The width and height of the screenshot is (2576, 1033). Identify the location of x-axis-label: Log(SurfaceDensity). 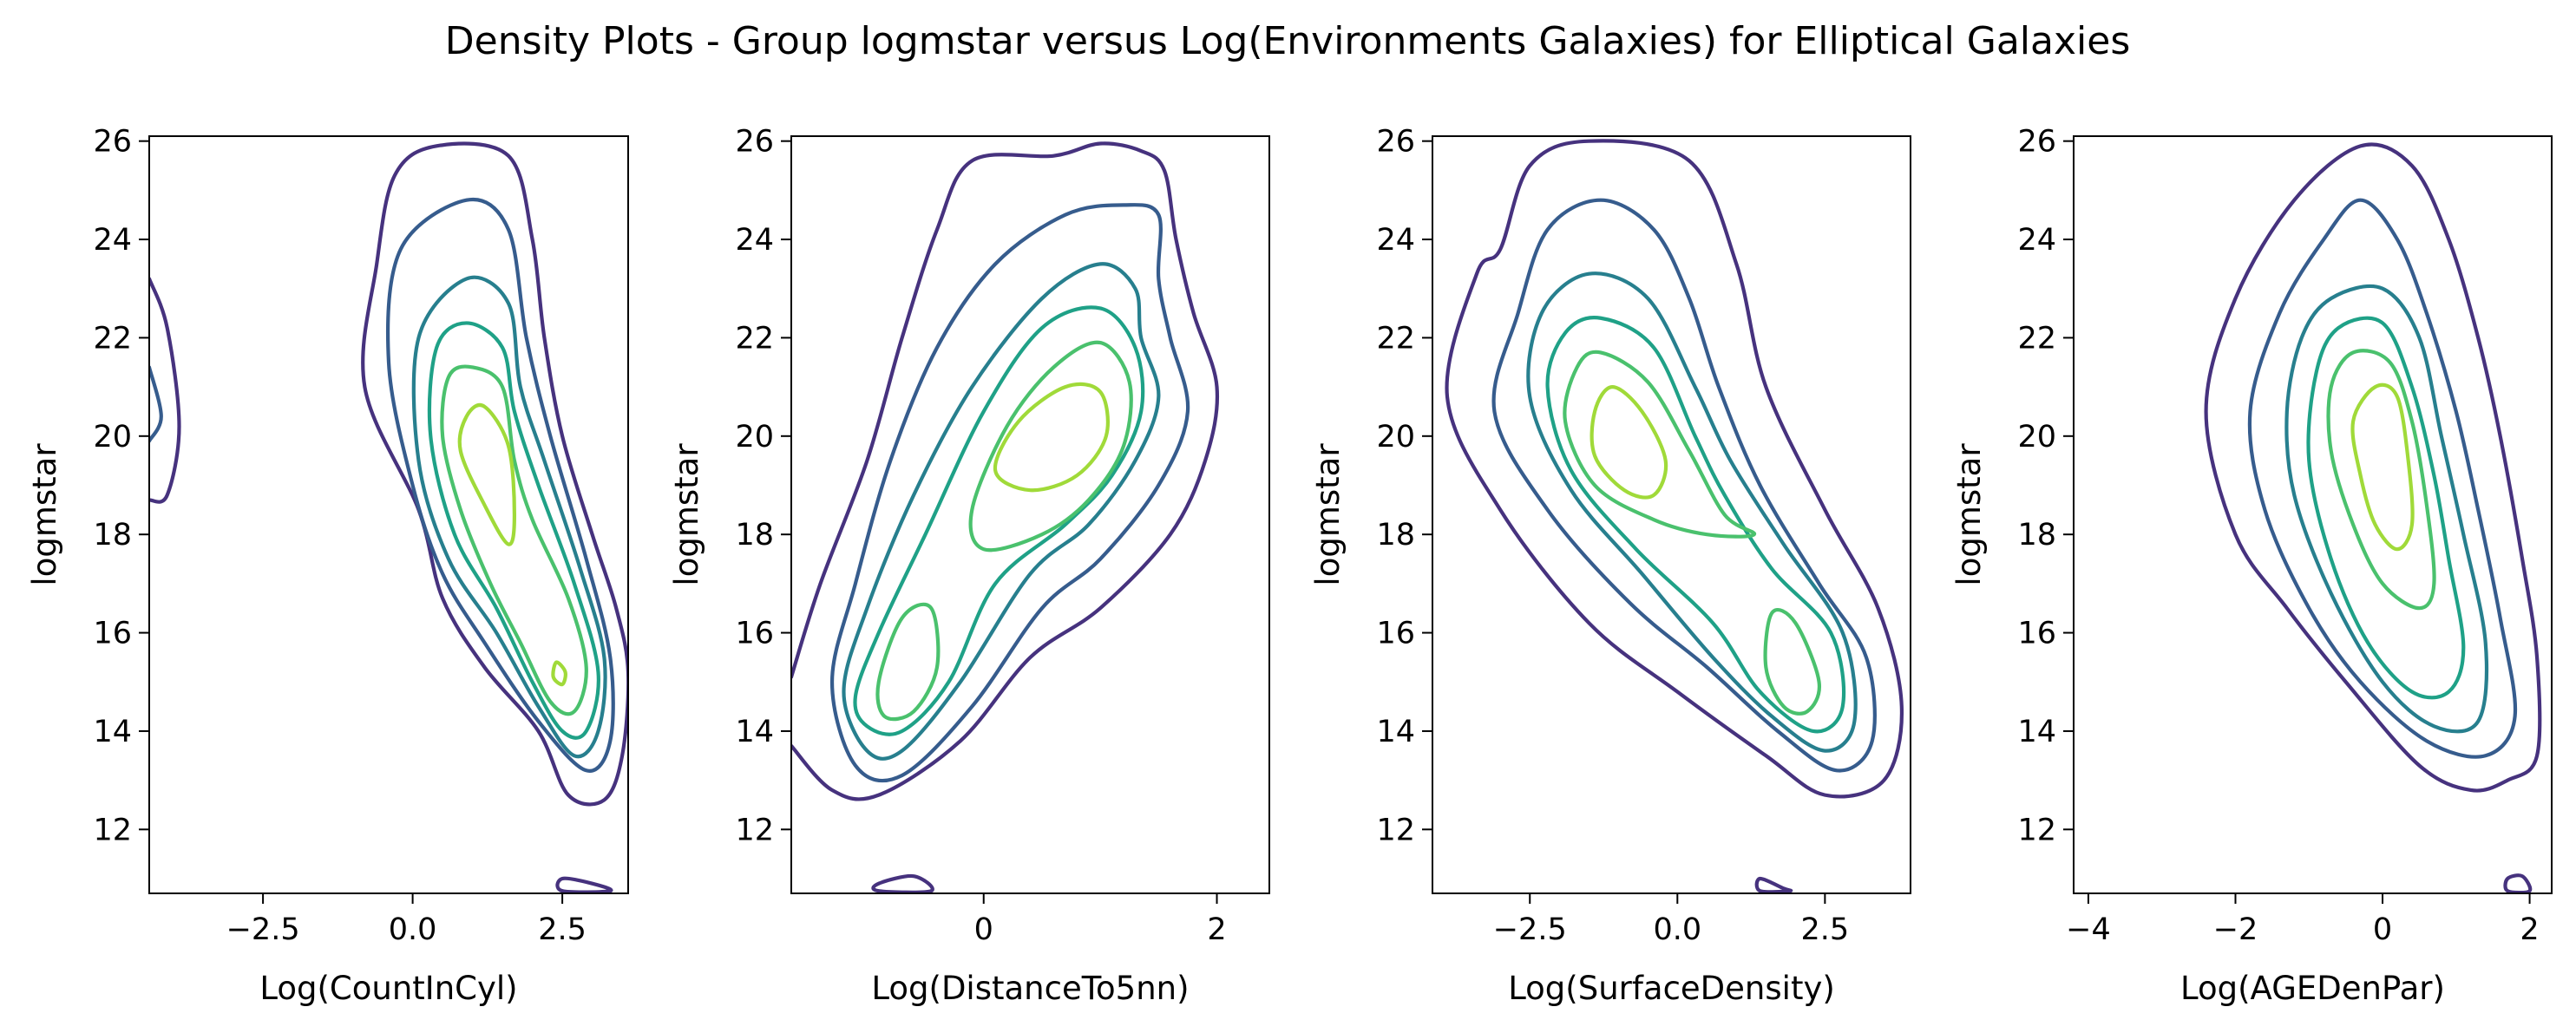
(1671, 988).